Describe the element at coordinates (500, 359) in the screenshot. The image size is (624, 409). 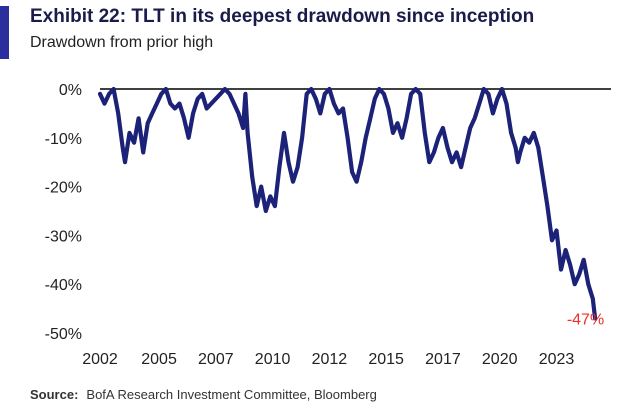
I see `x-tick-label: 2020` at that location.